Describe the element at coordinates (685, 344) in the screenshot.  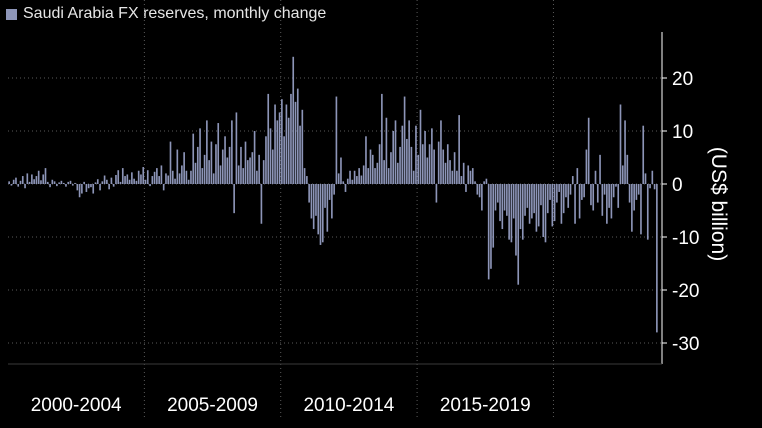
I see `y-tick-label: -30` at that location.